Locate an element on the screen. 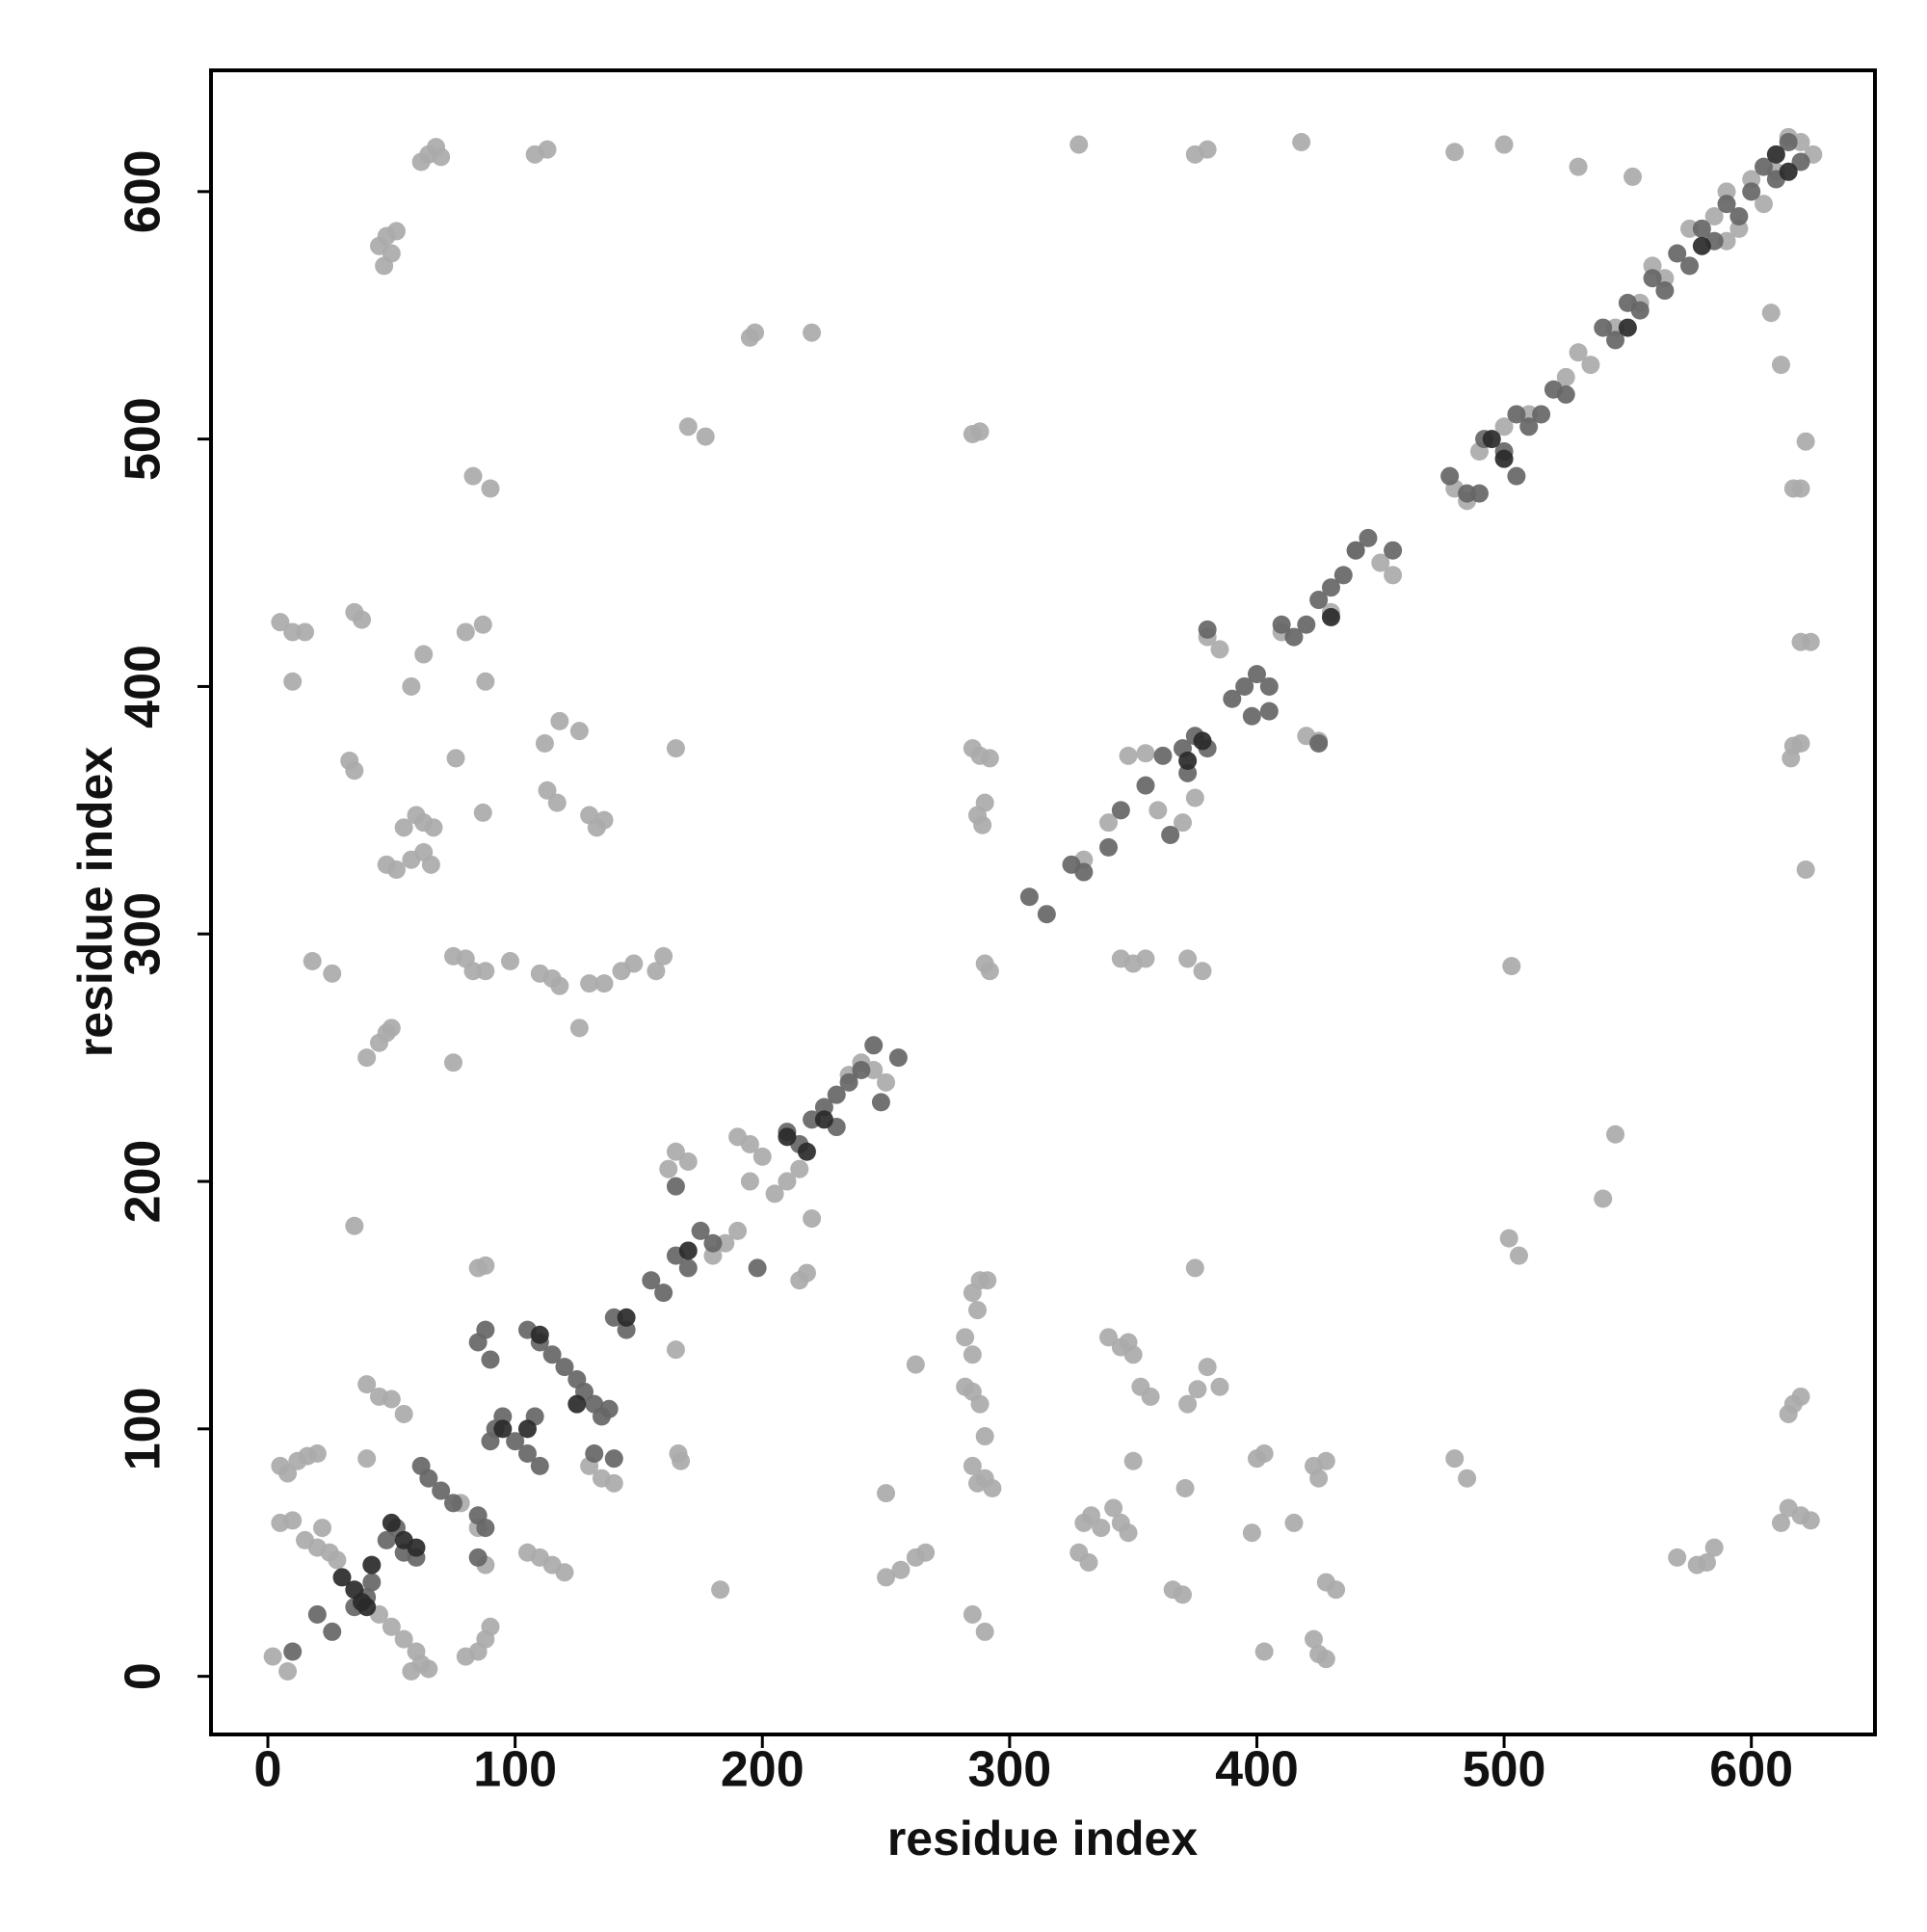  y-tick-label: 200 is located at coordinates (144, 1182).